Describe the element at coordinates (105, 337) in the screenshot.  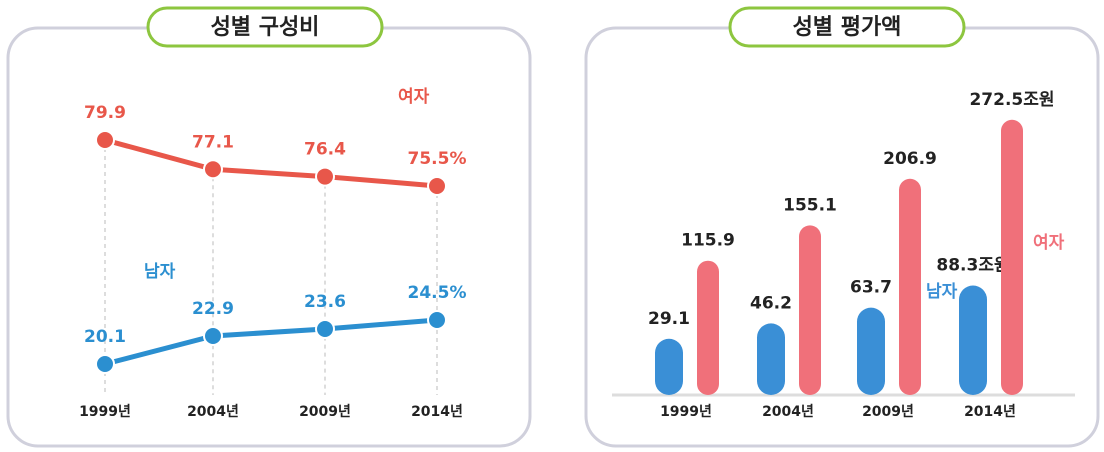
I see `data-label: 20.1` at that location.